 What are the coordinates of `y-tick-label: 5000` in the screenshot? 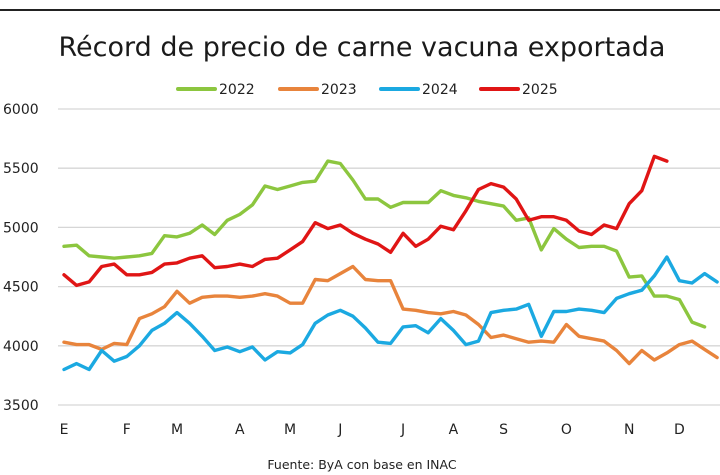 It's located at (21, 228).